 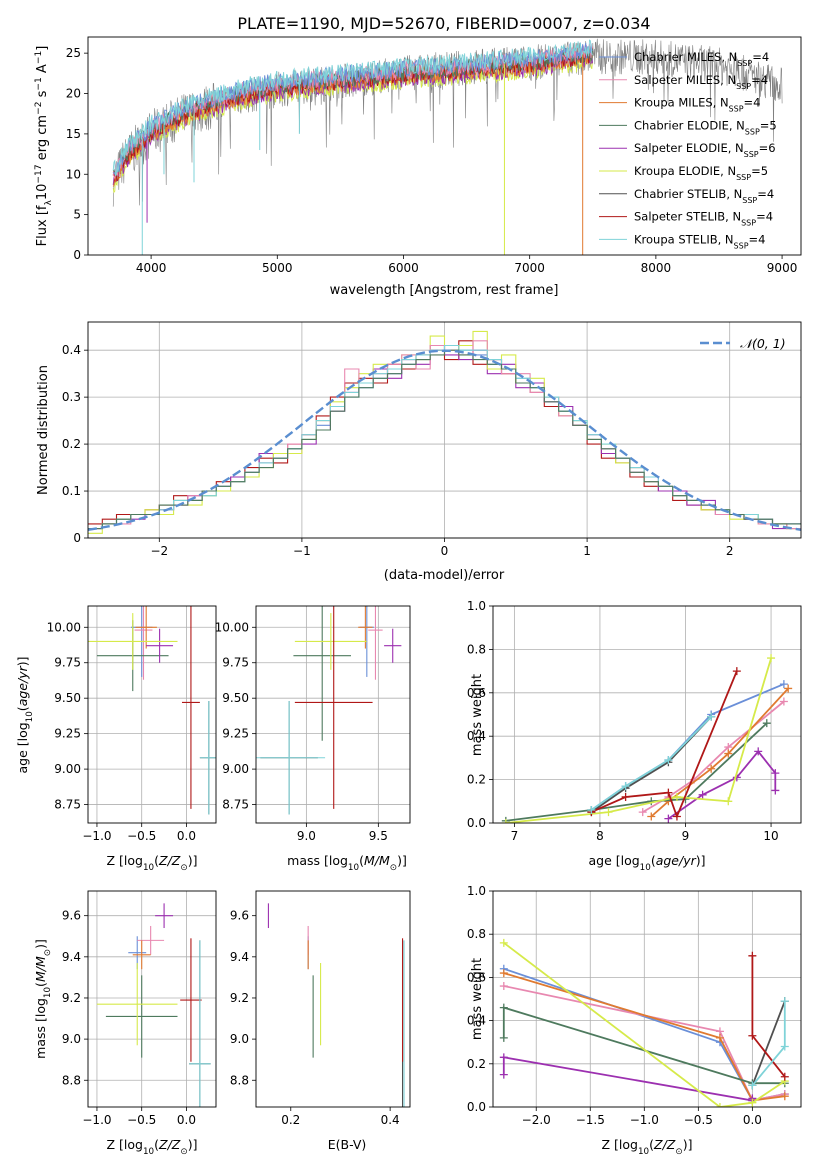 I want to click on legend-label: Salpeter ELODIE, NSSP=6, so click(x=705, y=150).